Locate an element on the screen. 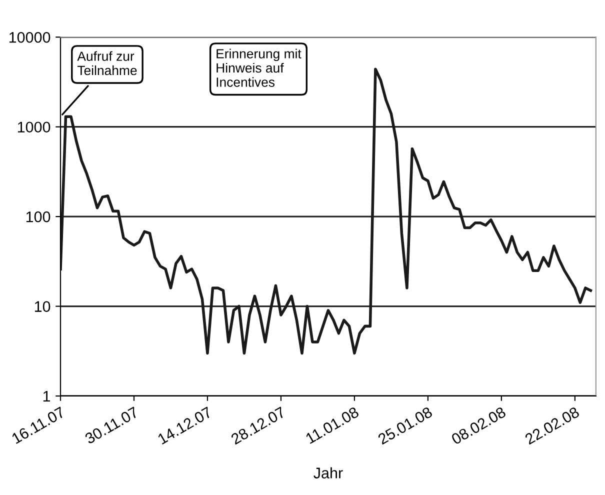 Image resolution: width=605 pixels, height=495 pixels. y-tick-label: 10 is located at coordinates (42, 306).